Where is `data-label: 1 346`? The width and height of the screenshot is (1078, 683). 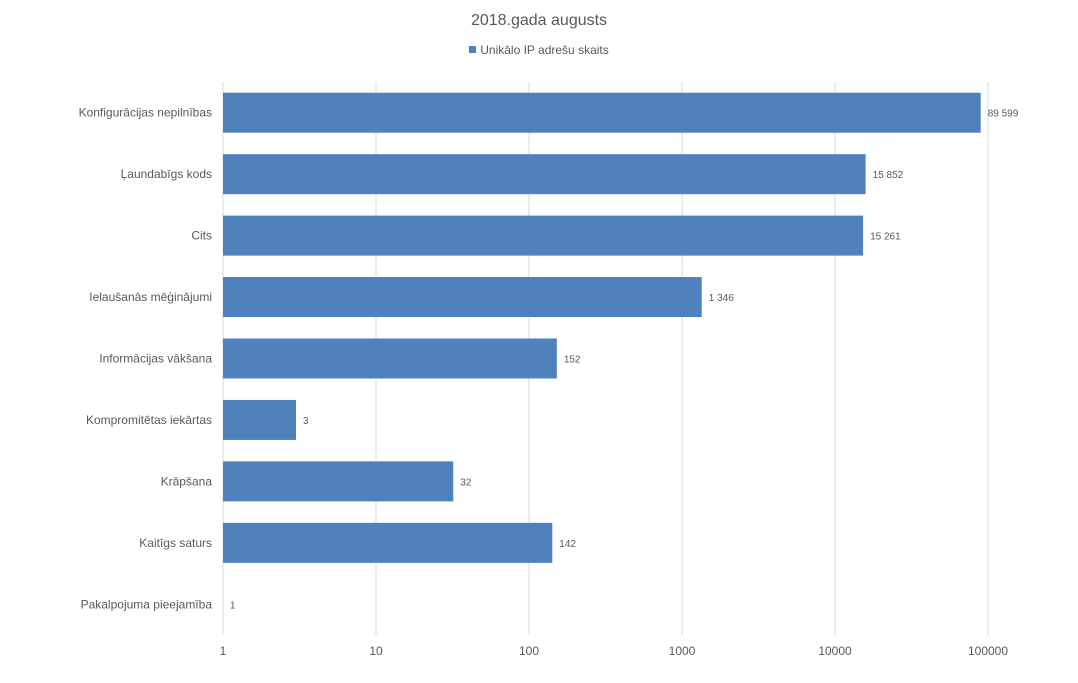 data-label: 1 346 is located at coordinates (721, 298).